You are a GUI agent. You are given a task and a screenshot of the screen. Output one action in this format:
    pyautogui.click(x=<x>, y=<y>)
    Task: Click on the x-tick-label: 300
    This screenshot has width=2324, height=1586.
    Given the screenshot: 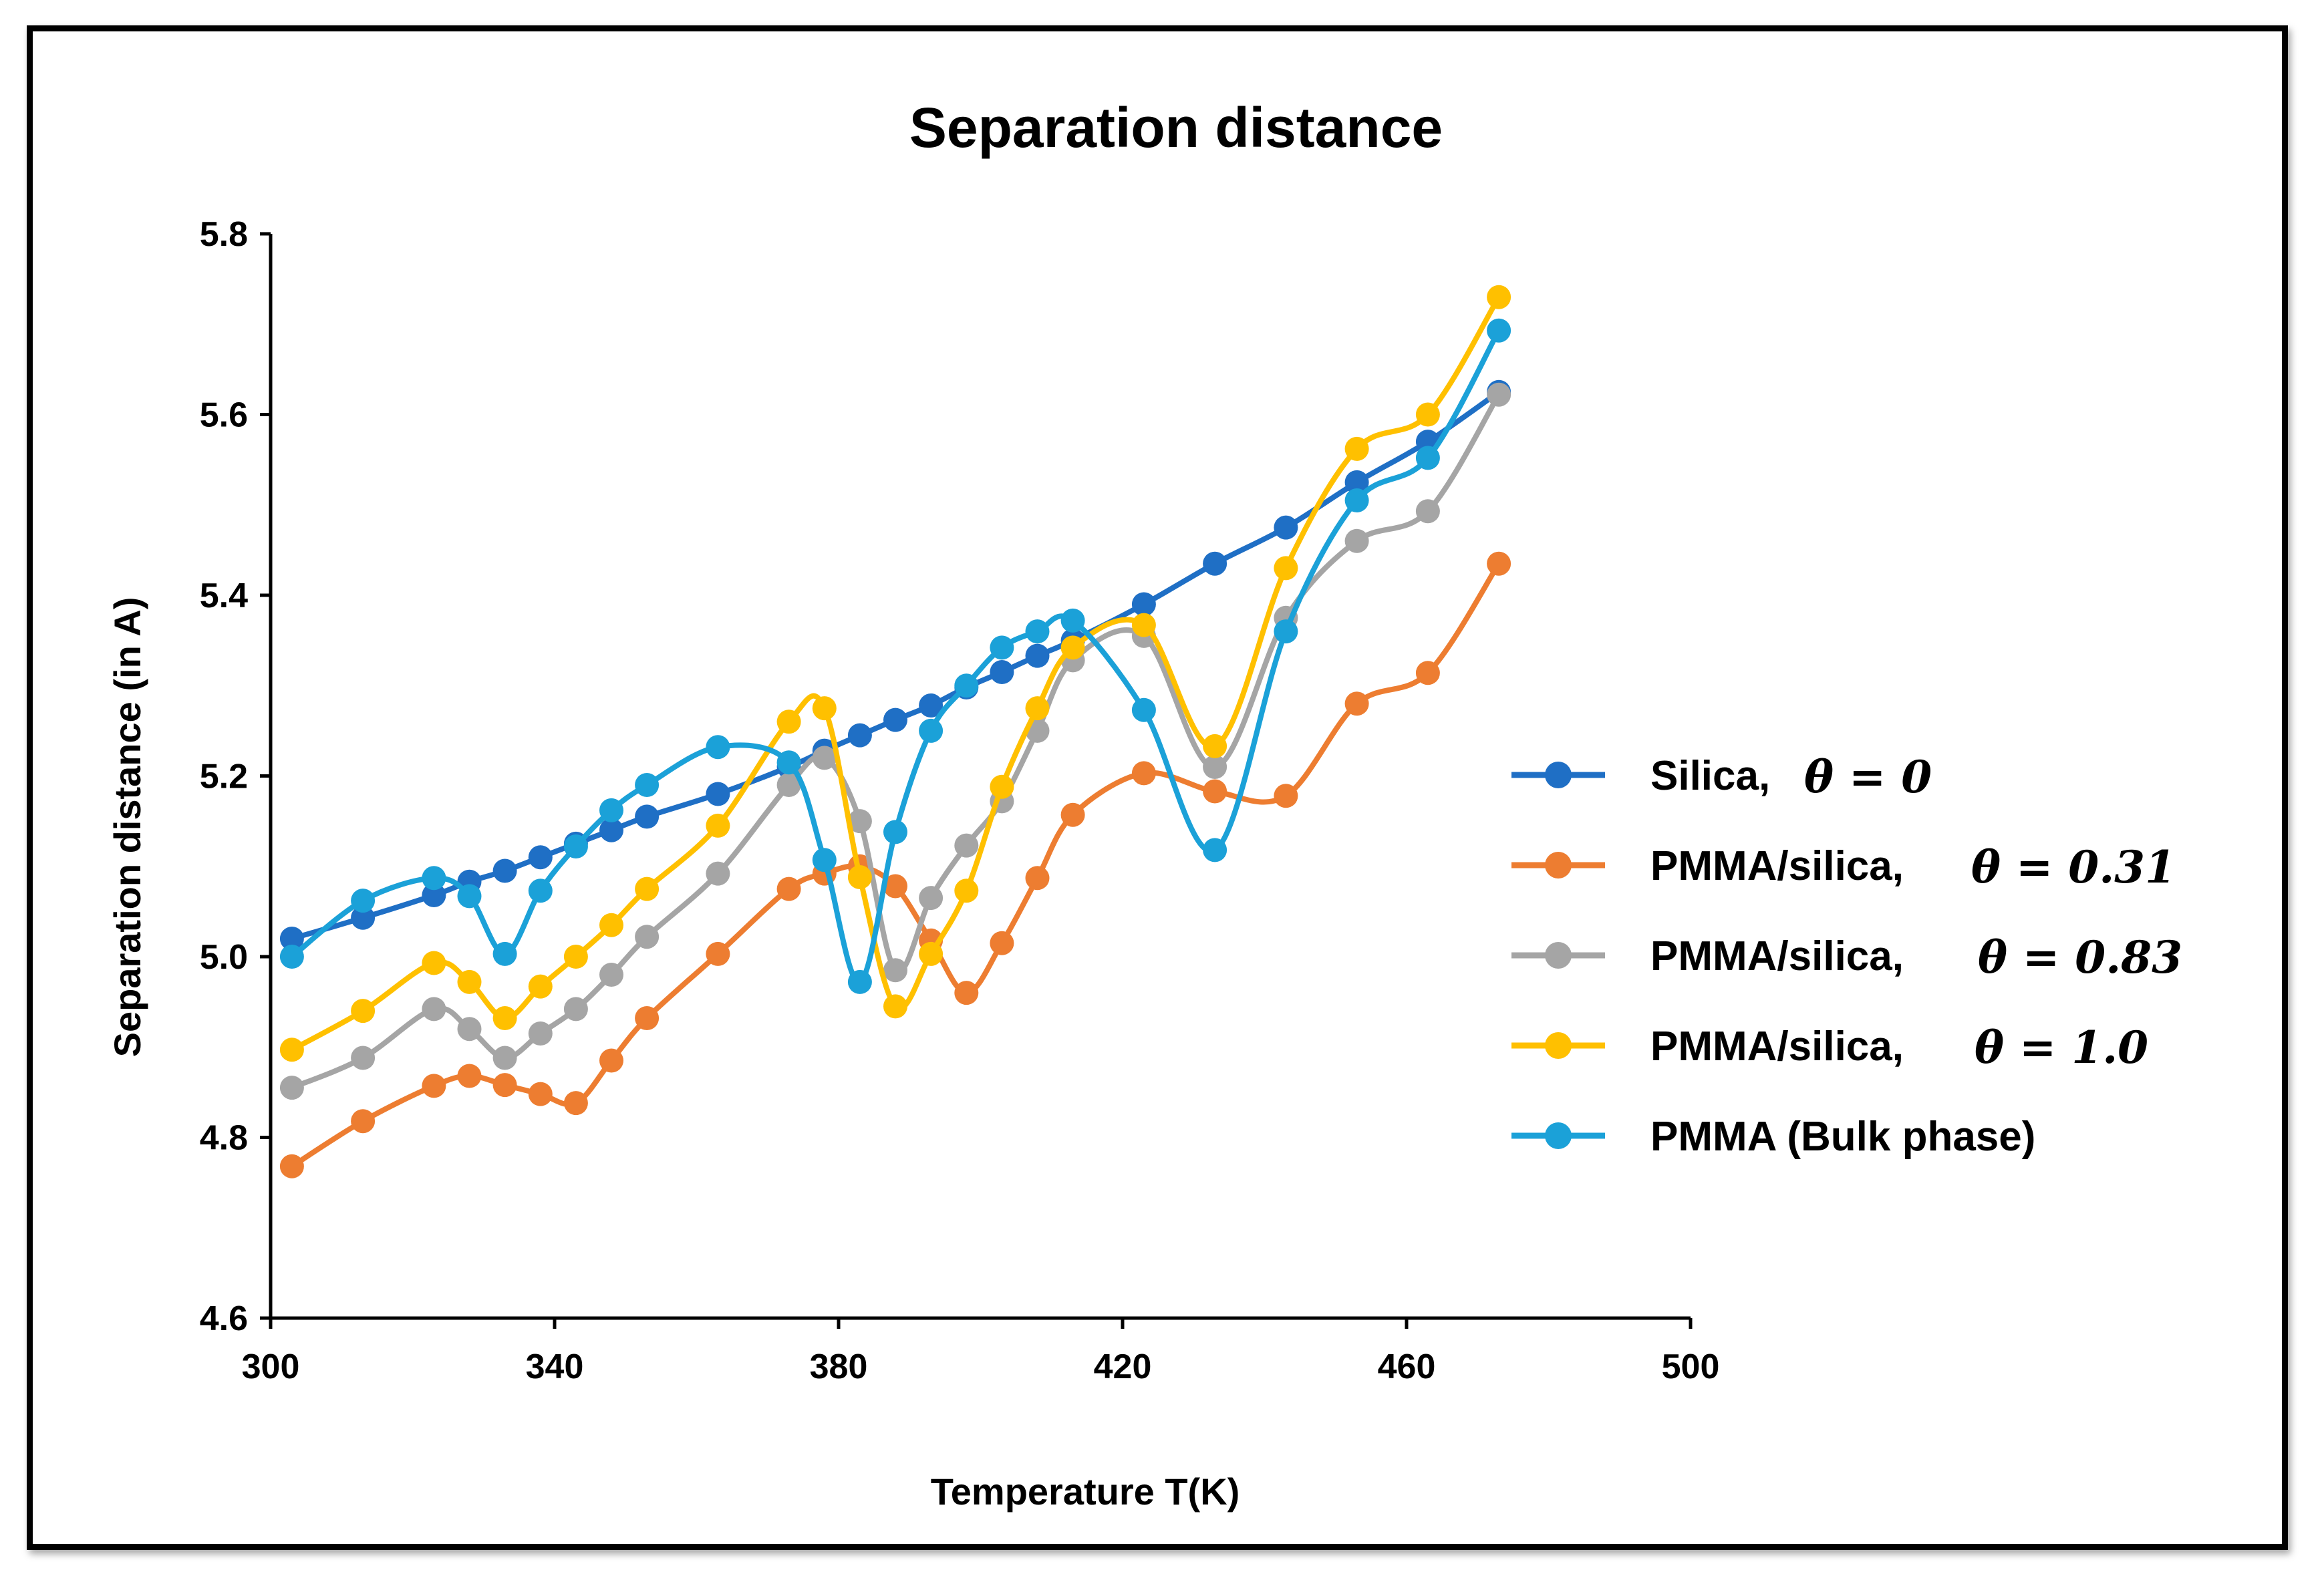 What is the action you would take?
    pyautogui.click(x=271, y=1366)
    